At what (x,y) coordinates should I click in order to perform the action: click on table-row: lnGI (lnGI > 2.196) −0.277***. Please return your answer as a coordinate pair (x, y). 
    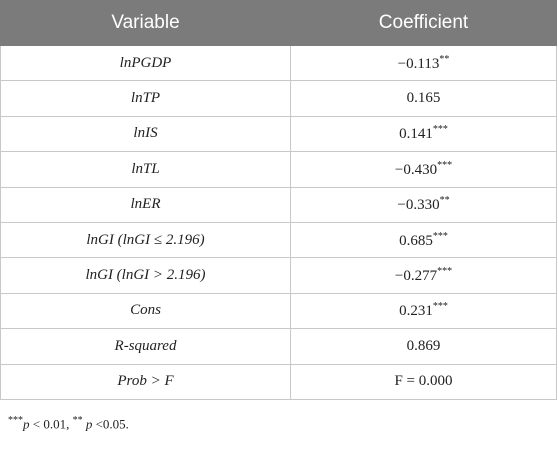
    Looking at the image, I should click on (278, 275).